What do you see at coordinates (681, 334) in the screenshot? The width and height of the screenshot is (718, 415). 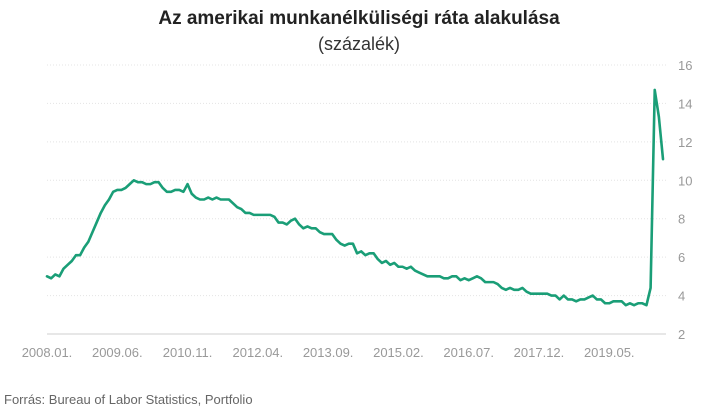 I see `y-tick-label: 2` at bounding box center [681, 334].